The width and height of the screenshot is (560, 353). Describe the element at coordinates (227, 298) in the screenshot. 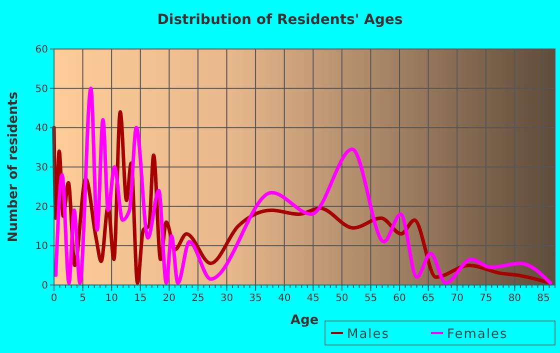

I see `x-tick-label: 30` at that location.